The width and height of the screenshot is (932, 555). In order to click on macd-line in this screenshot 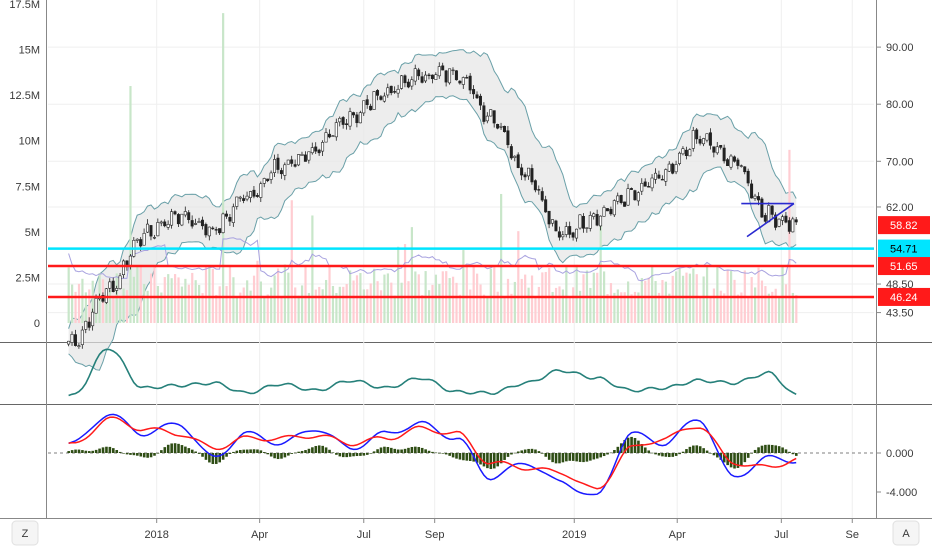, I will do `click(432, 454)`.